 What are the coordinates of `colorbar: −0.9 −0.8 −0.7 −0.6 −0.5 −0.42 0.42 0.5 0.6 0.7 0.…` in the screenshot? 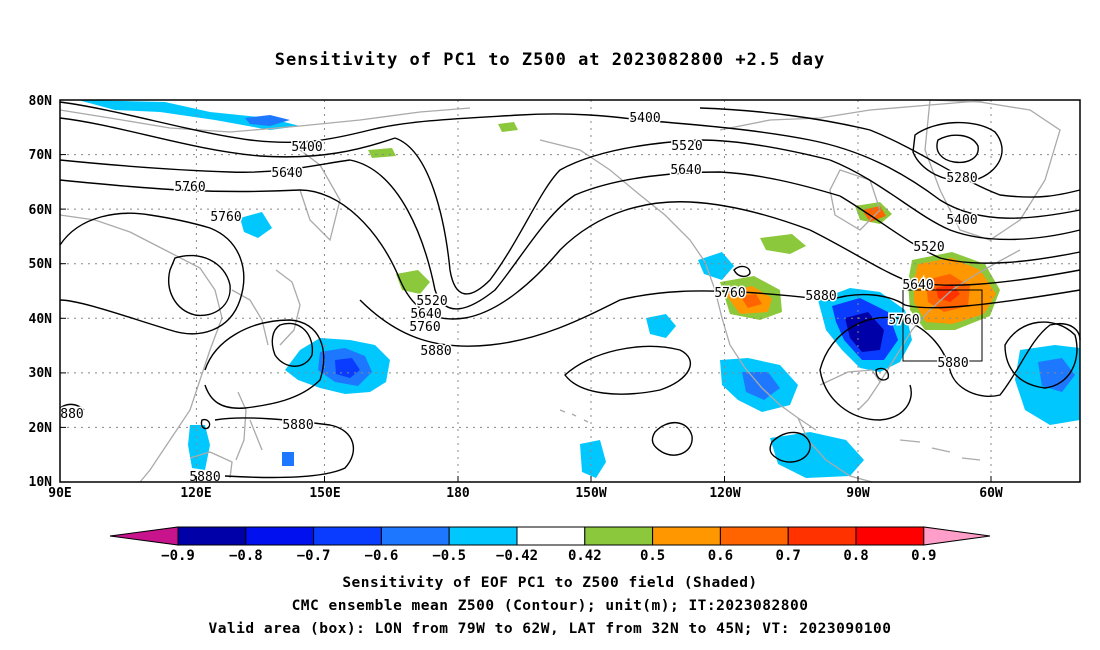 It's located at (550, 545).